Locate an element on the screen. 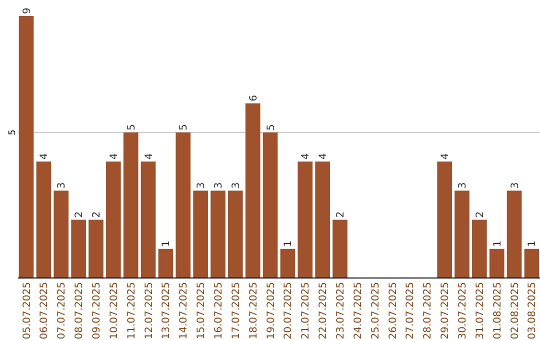  x-tick-label: 21.07.2025 is located at coordinates (306, 311).